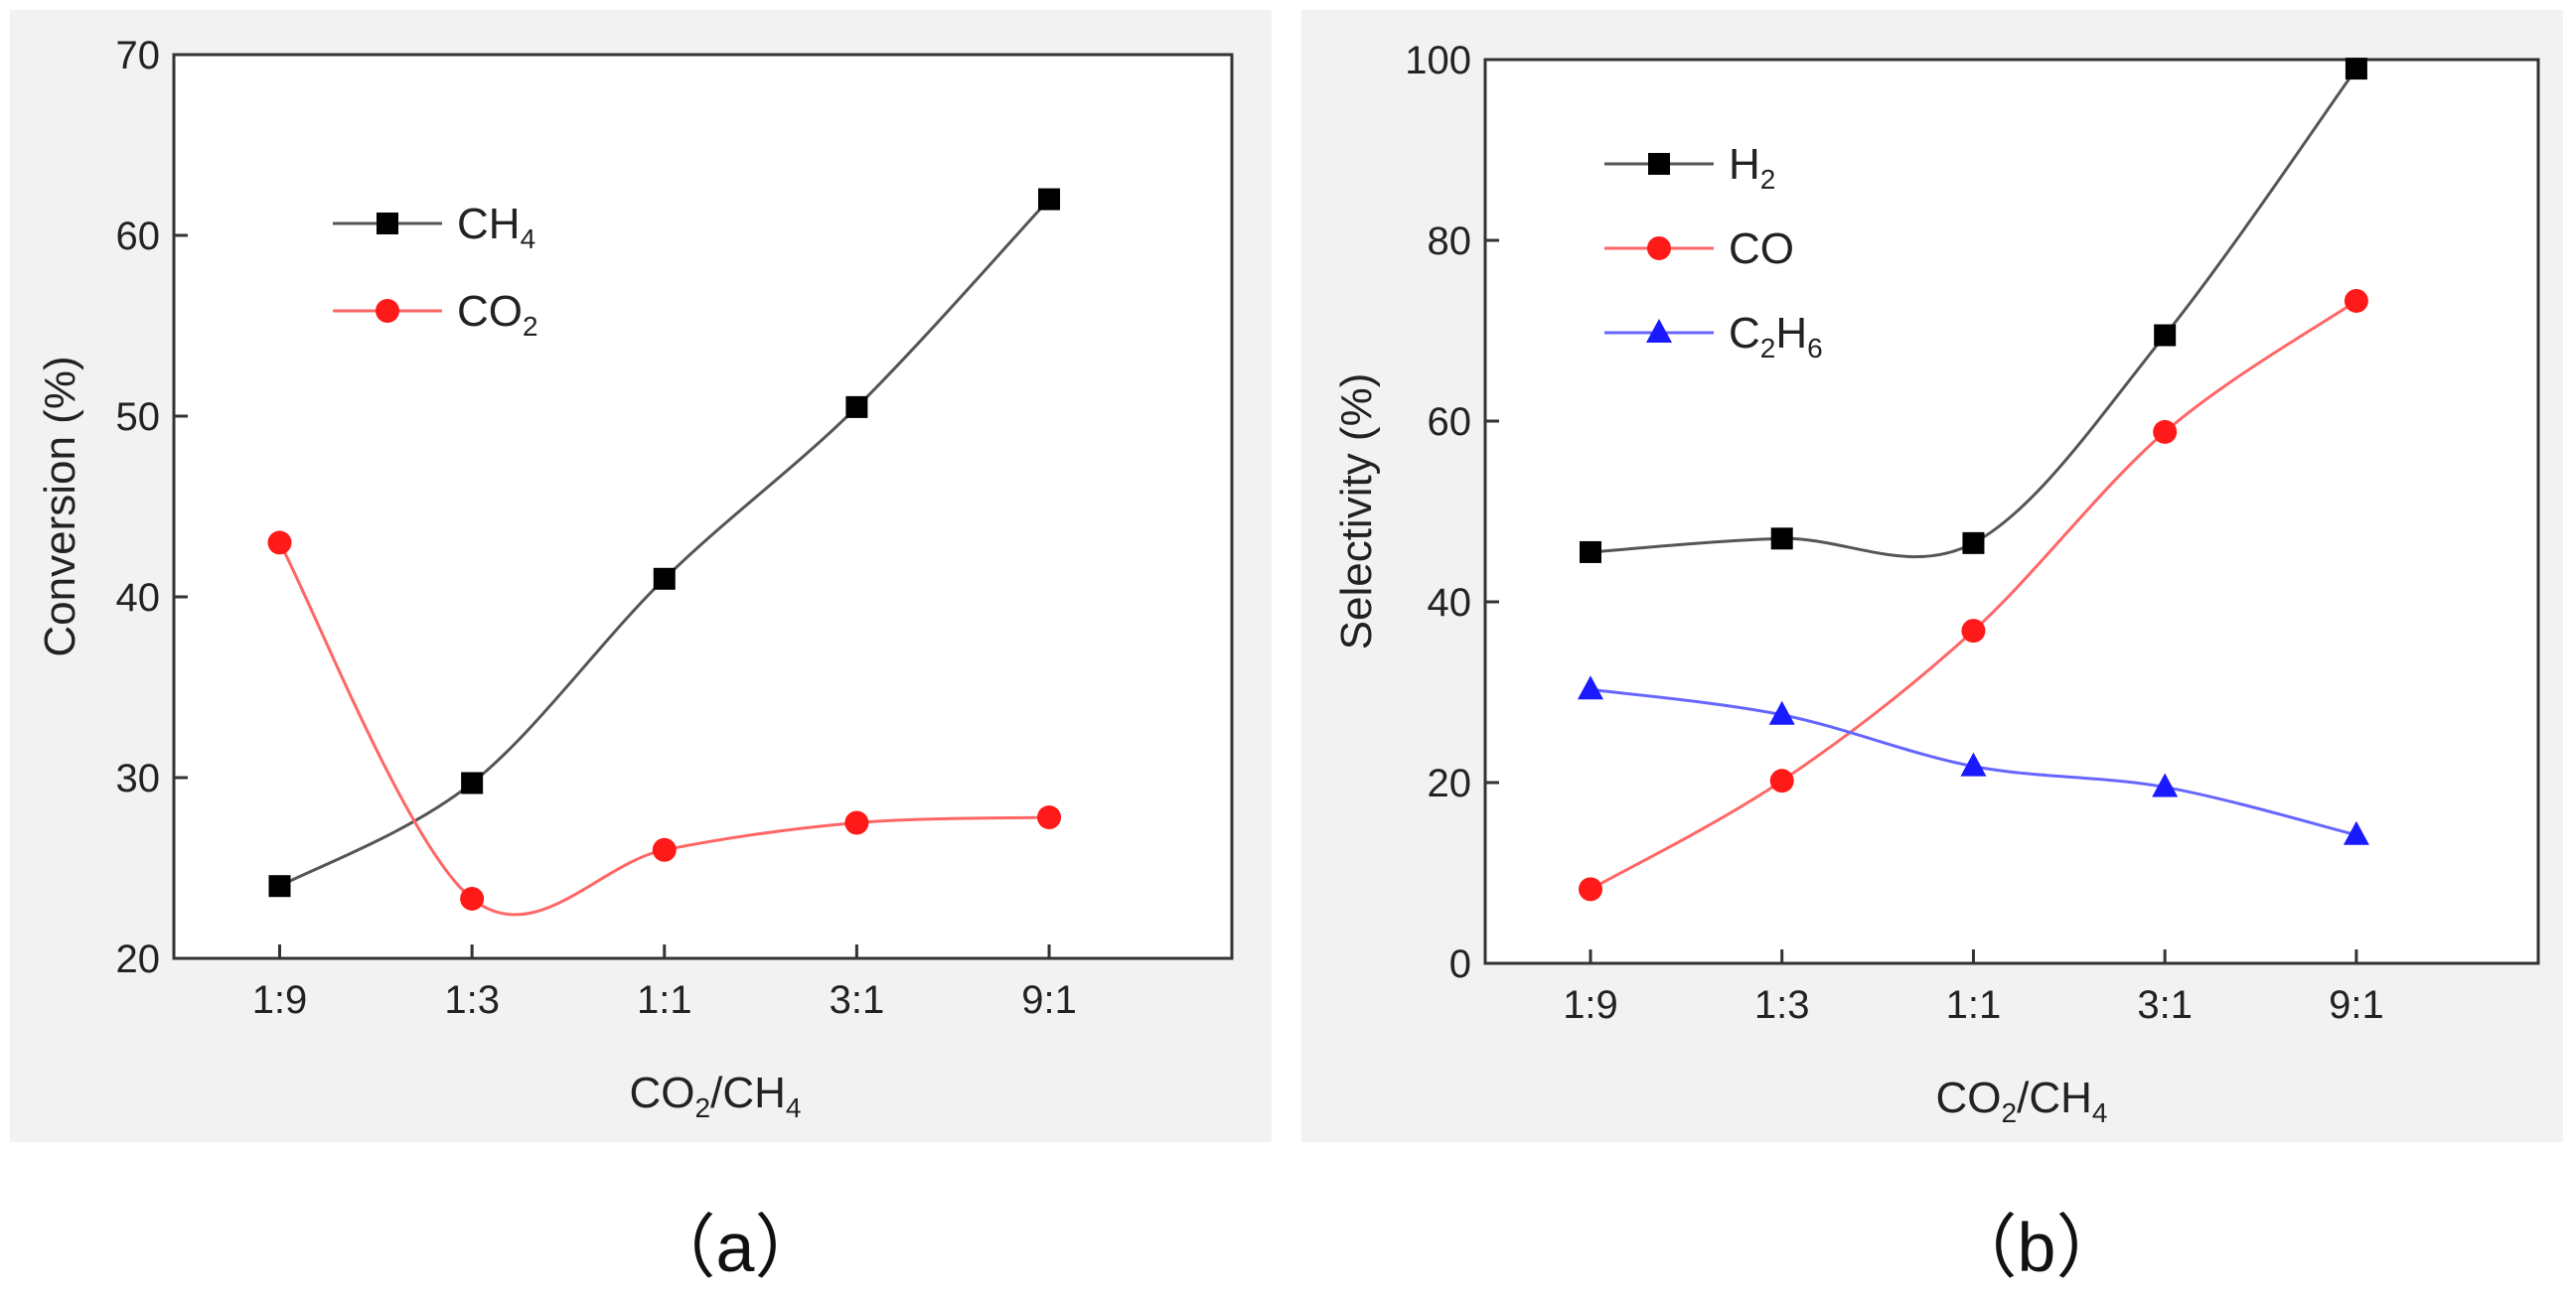  Describe the element at coordinates (1659, 164) in the screenshot. I see `legend-marker-H2` at that location.